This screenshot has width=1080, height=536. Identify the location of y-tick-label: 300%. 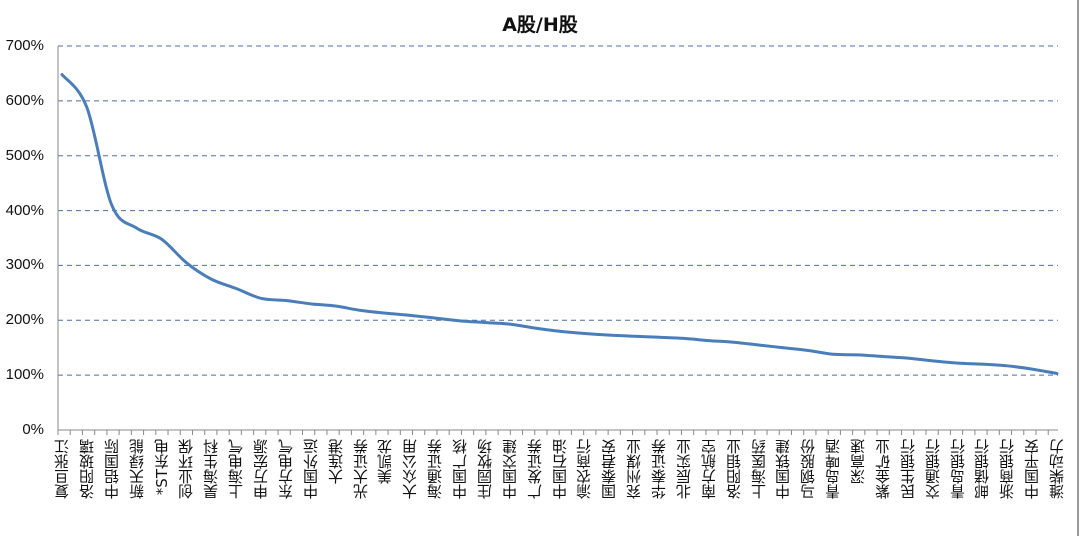
(24, 265).